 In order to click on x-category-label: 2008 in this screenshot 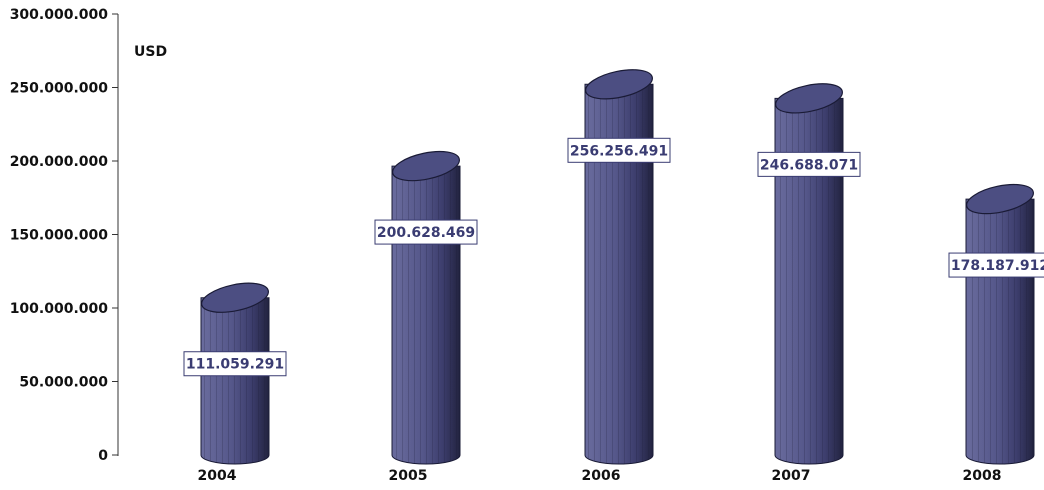, I will do `click(982, 476)`.